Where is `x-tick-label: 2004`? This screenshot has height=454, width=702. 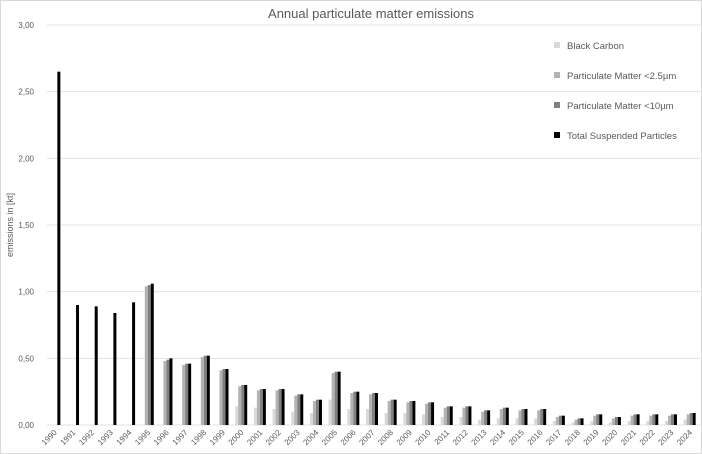 x-tick-label: 2004 is located at coordinates (310, 437).